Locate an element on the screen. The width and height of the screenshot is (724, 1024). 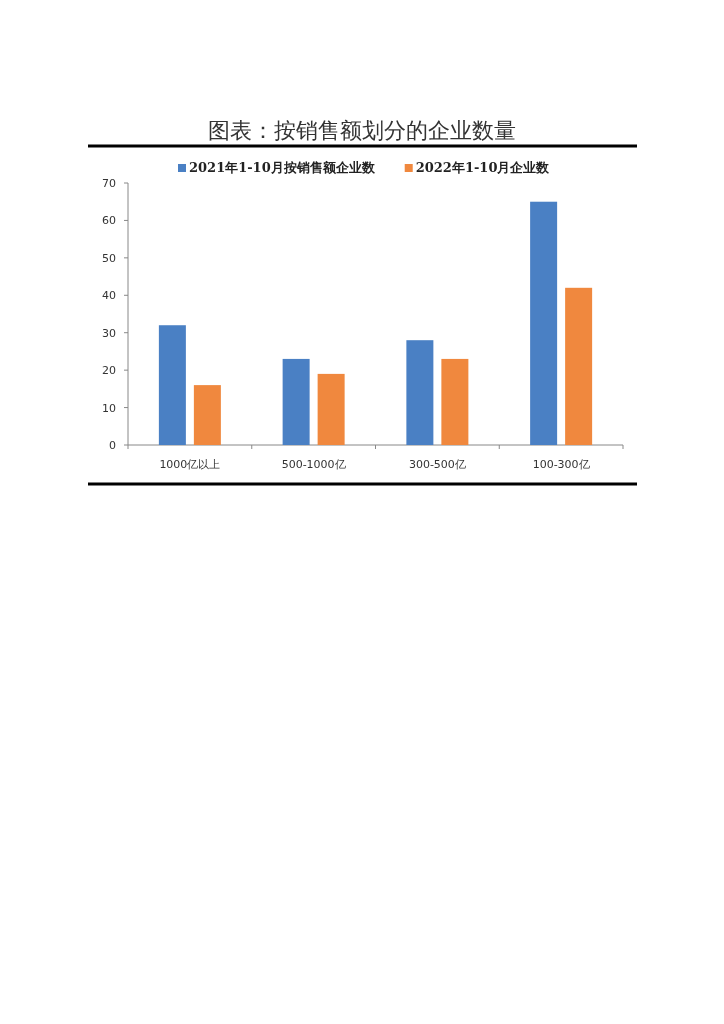
x-tick-label: 100-300亿 is located at coordinates (561, 464).